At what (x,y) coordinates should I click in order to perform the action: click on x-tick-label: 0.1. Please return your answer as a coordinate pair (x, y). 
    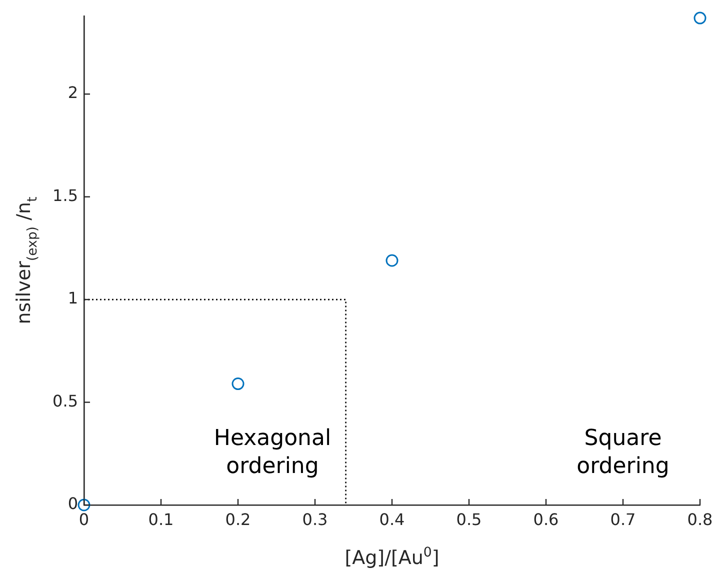
    Looking at the image, I should click on (161, 519).